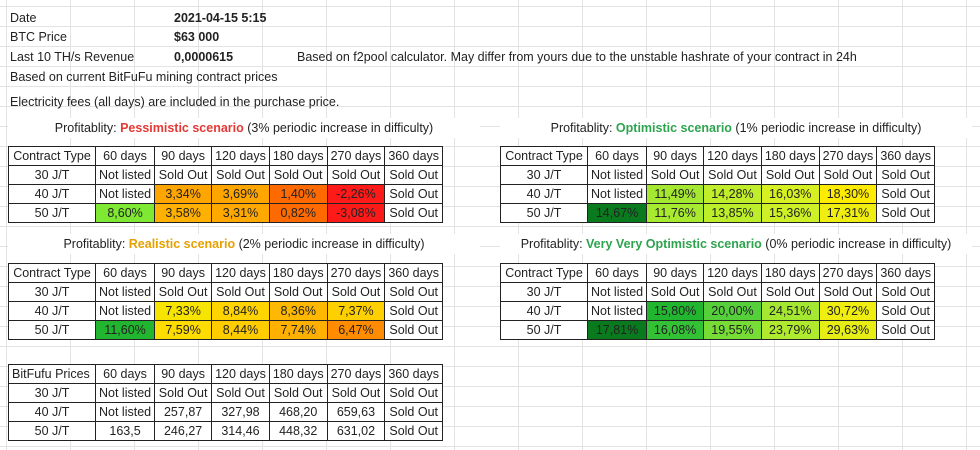 The width and height of the screenshot is (980, 450). Describe the element at coordinates (72, 57) in the screenshot. I see `revenue-label: Last 10 TH/s Revenue` at that location.